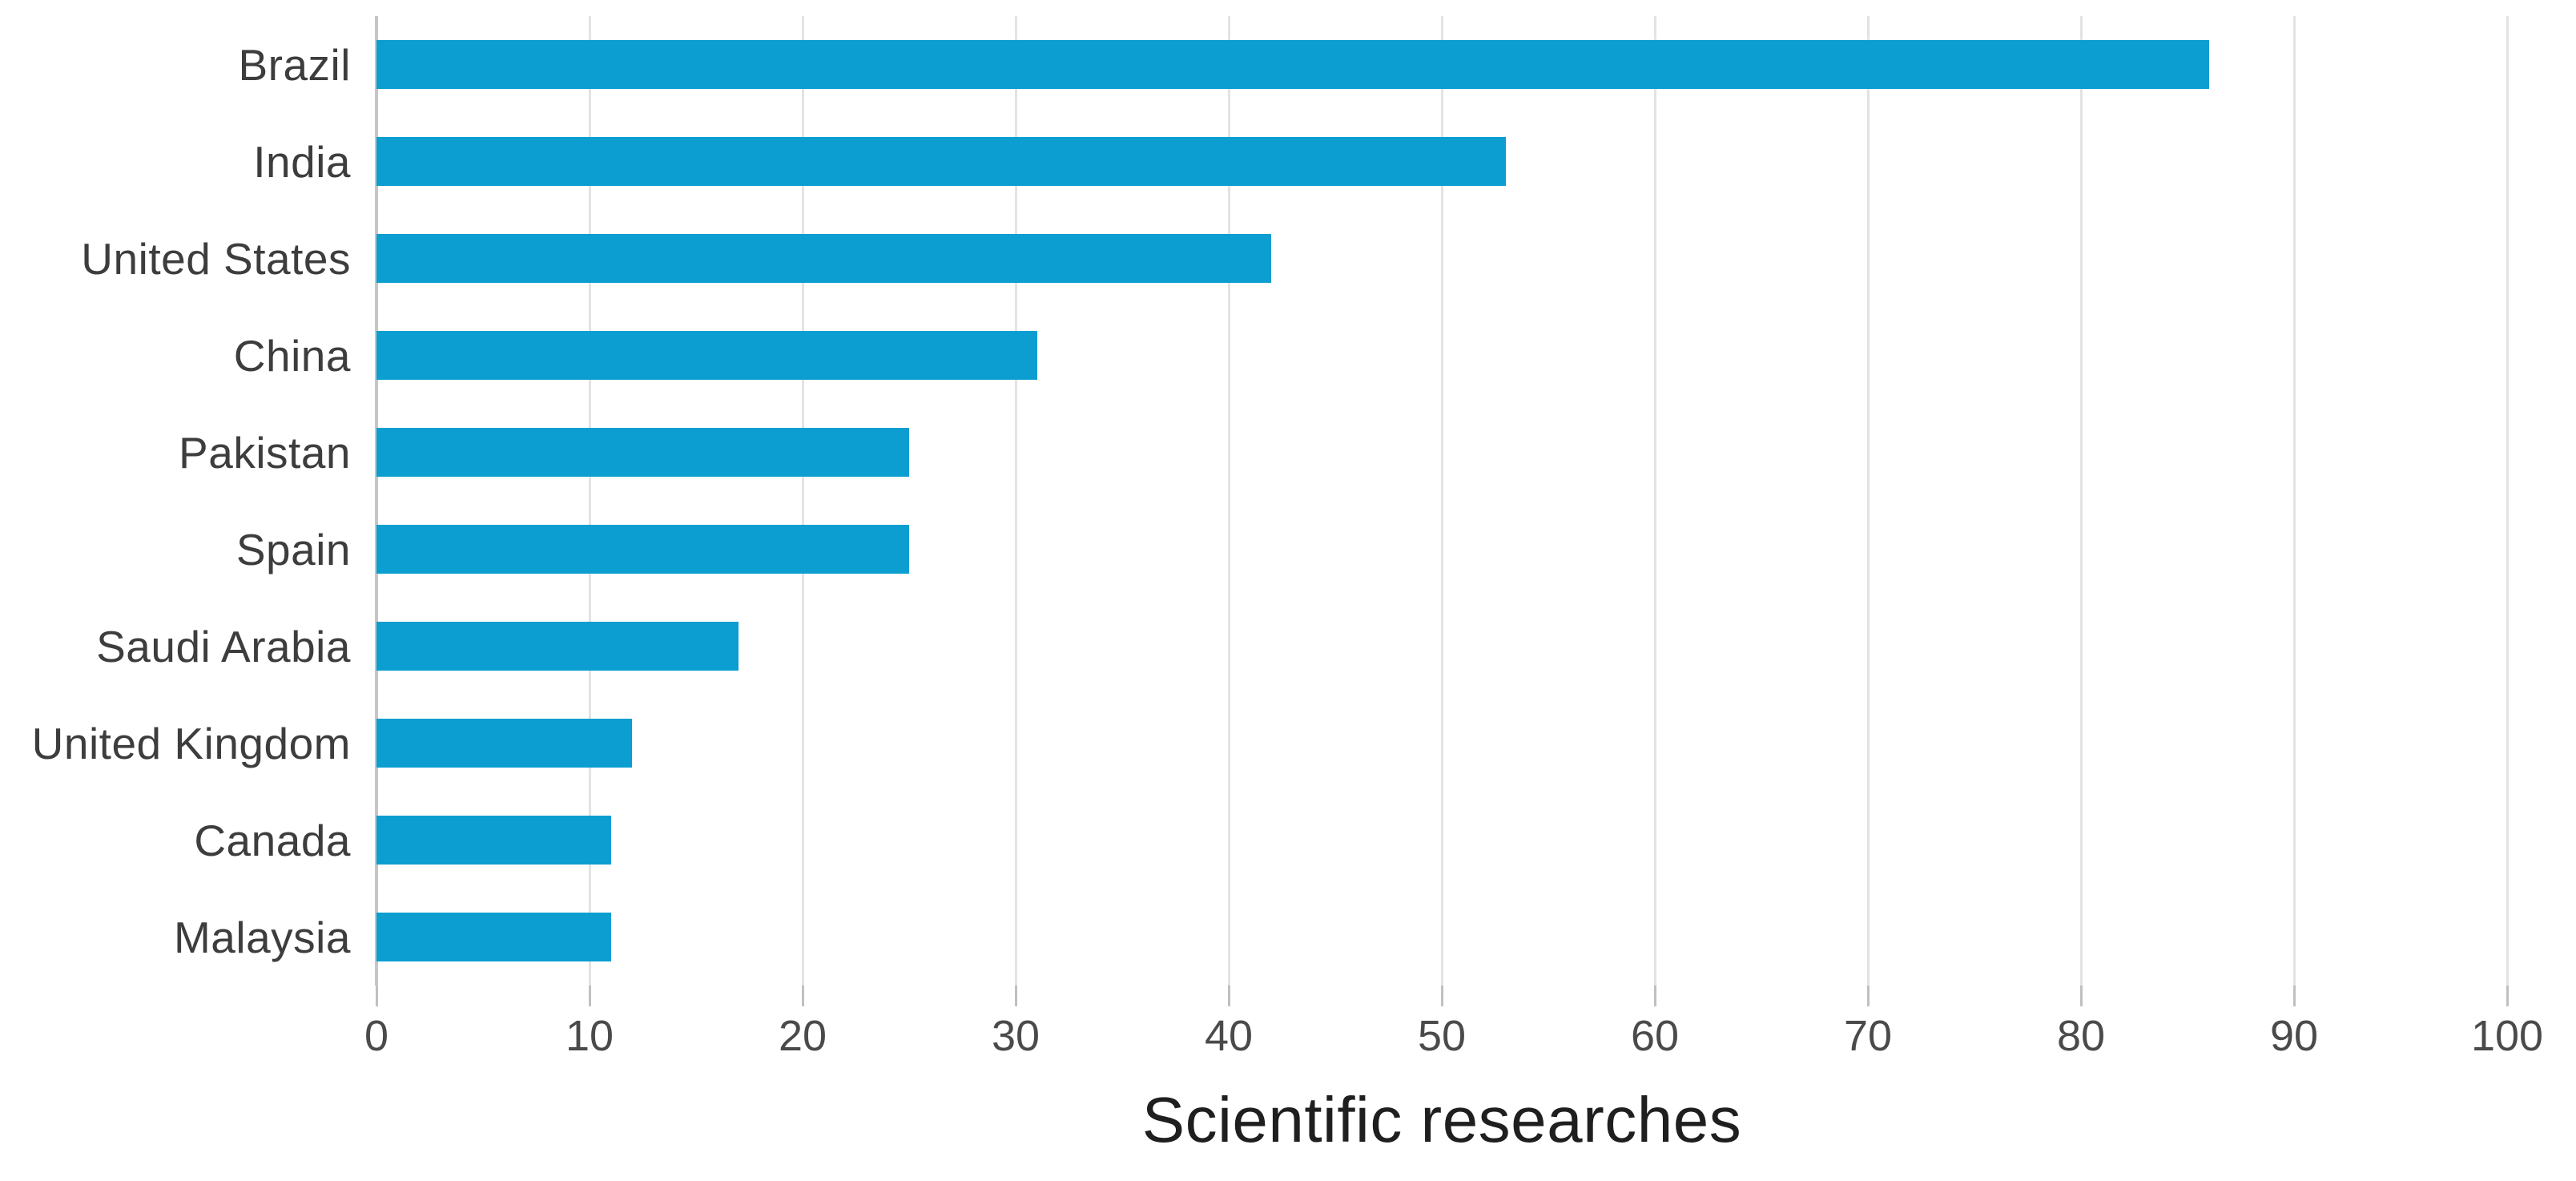 The width and height of the screenshot is (2576, 1181). What do you see at coordinates (273, 840) in the screenshot?
I see `category-label: Canada` at bounding box center [273, 840].